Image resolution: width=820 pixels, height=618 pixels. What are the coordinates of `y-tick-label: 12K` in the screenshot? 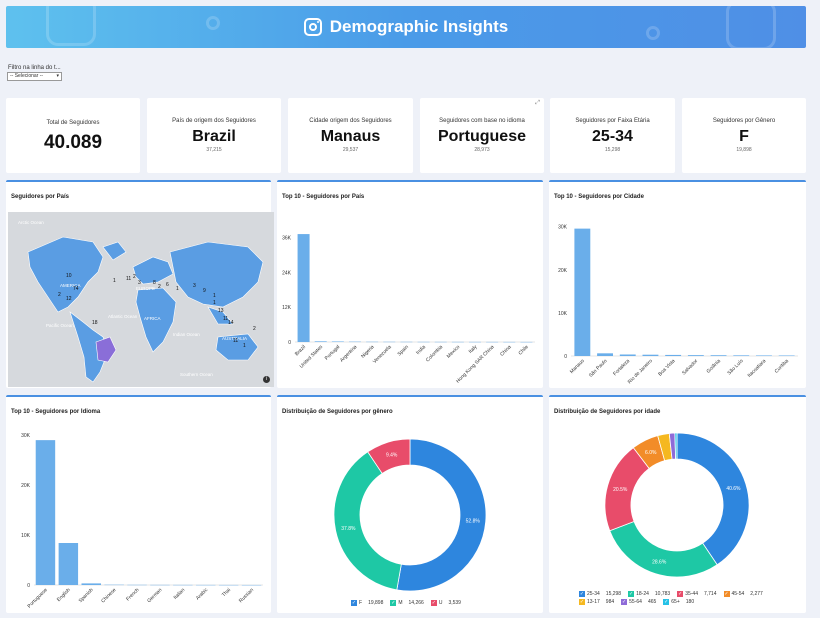 It's located at (287, 308).